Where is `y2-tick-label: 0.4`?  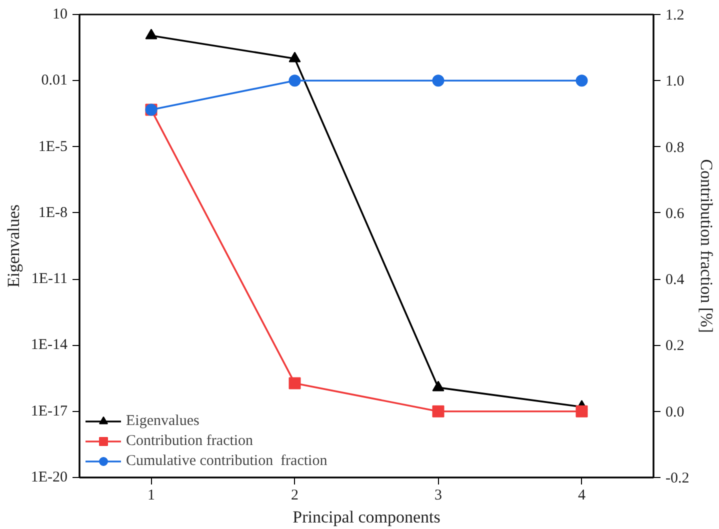
y2-tick-label: 0.4 is located at coordinates (675, 280).